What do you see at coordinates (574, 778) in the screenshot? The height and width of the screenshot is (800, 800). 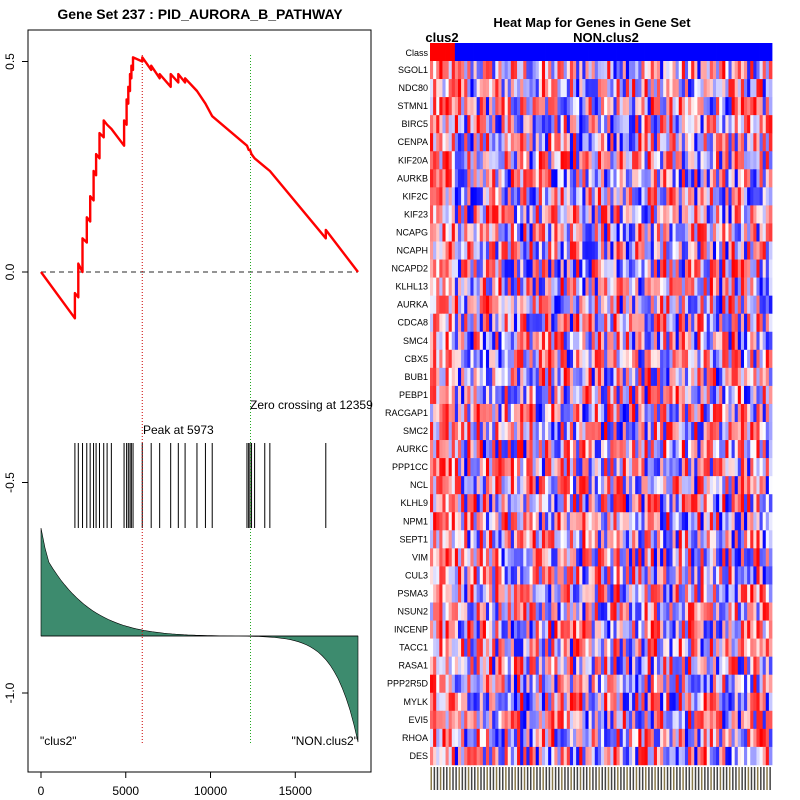 I see `sample-label-mark` at bounding box center [574, 778].